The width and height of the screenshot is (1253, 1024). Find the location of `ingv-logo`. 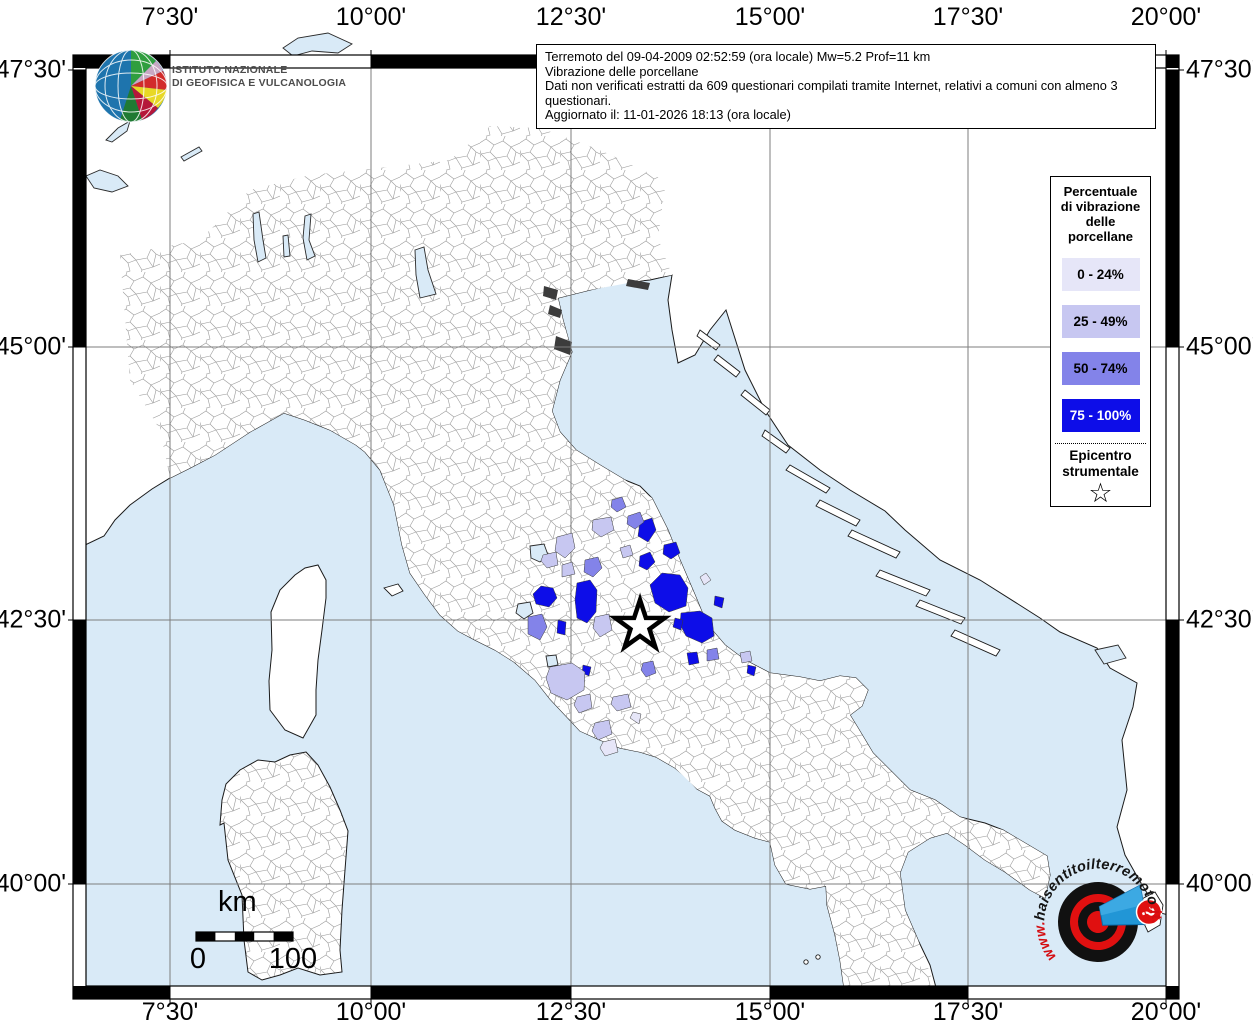

ingv-logo is located at coordinates (131, 86).